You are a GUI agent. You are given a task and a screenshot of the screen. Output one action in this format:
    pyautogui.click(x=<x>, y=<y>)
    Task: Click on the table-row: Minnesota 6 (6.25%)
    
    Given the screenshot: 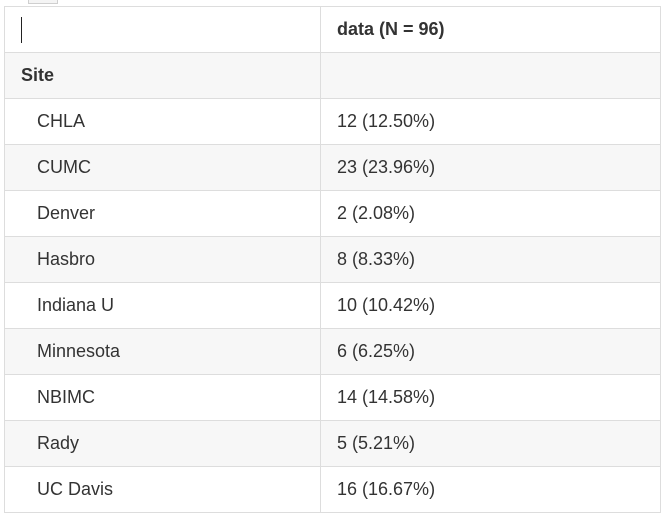 What is the action you would take?
    pyautogui.click(x=332, y=351)
    